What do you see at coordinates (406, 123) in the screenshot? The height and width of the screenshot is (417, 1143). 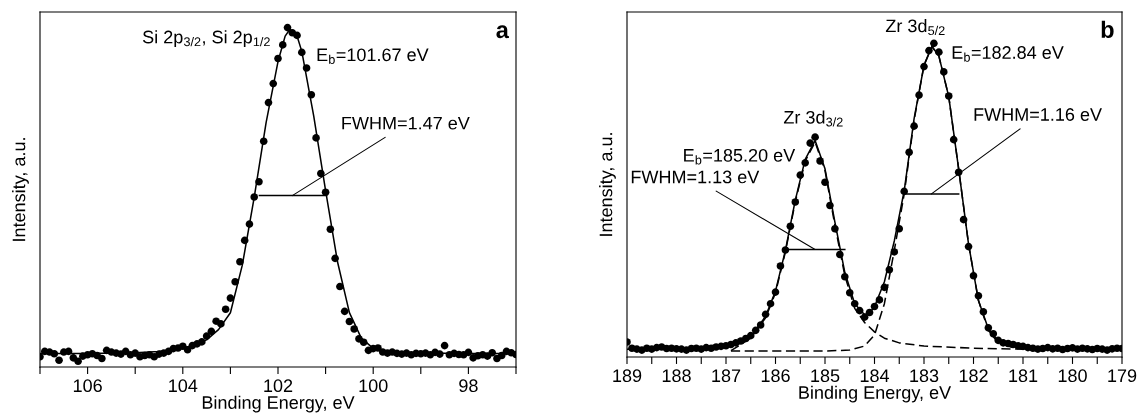 I see `annotation: FWHM=1.47 eV` at bounding box center [406, 123].